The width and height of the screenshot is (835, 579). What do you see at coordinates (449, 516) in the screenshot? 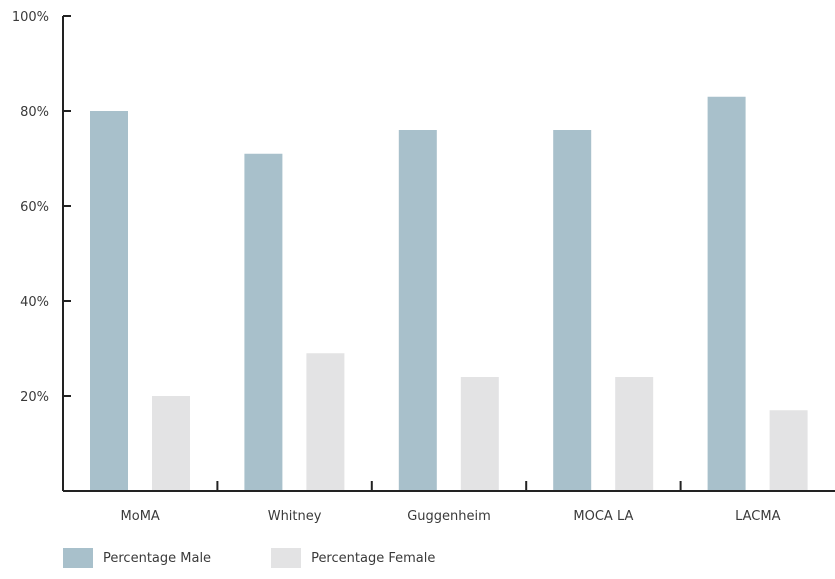
I see `x-category-label: Guggenheim` at bounding box center [449, 516].